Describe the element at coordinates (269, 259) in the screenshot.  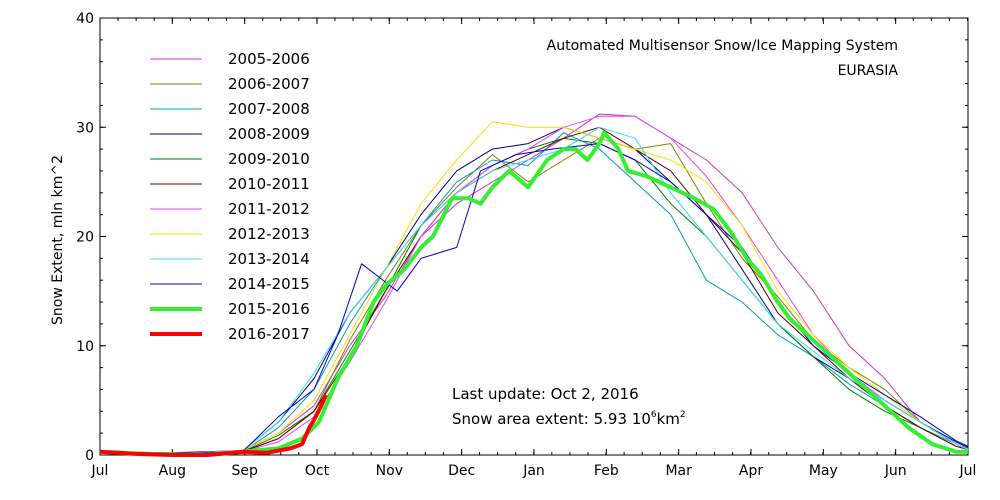
I see `legend-label-2013-2014: 2013-2014` at that location.